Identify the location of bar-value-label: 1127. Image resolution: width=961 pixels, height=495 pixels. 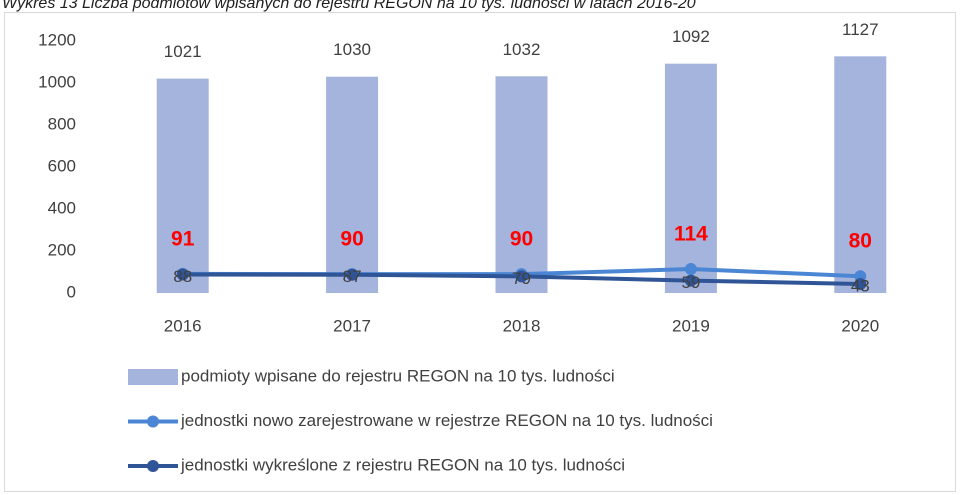
(860, 29).